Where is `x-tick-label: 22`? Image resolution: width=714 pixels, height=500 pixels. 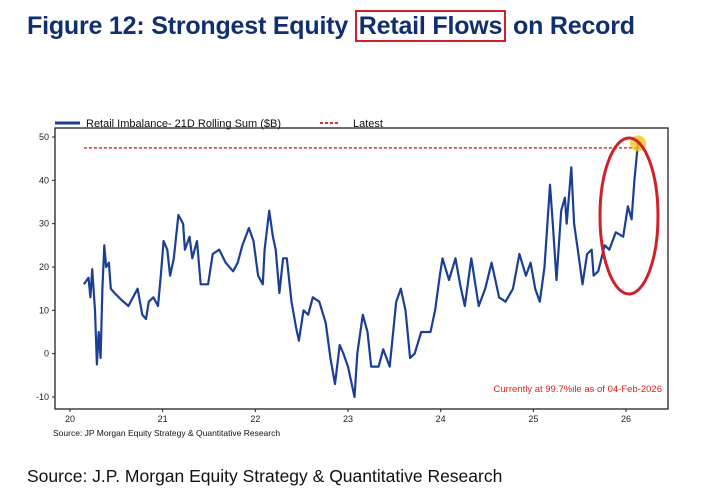
x-tick-label: 22 is located at coordinates (255, 419).